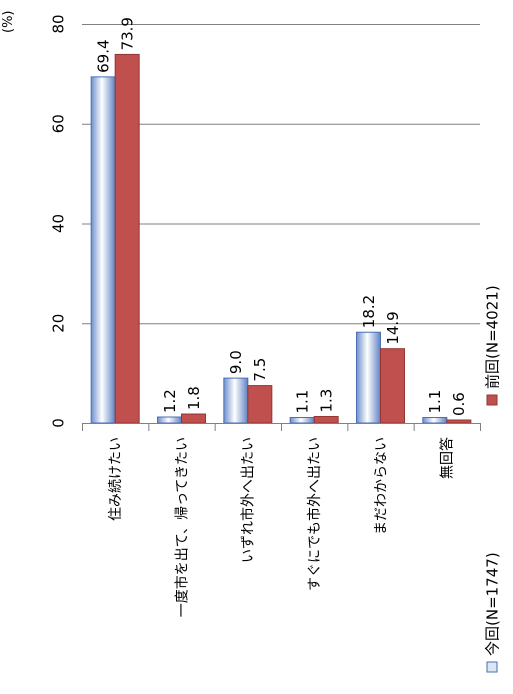  I want to click on category-label: いずれ市外へ出たい, so click(248, 500).